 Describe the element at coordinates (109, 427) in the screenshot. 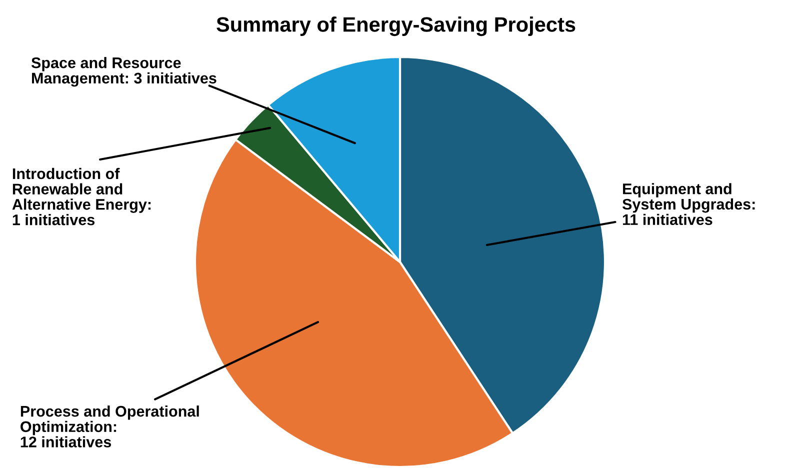

I see `slice-label: Process and Operational Optimization: 12 initiatives` at that location.